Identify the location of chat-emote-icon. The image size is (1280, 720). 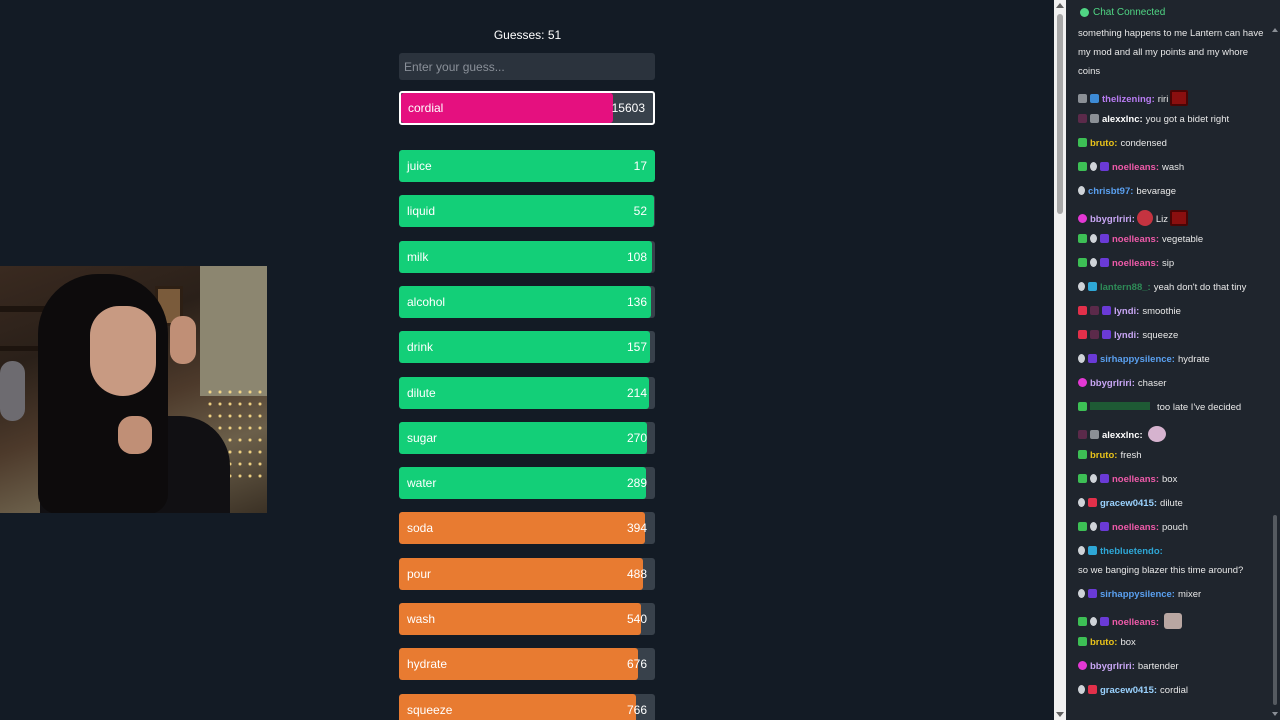
(1179, 98).